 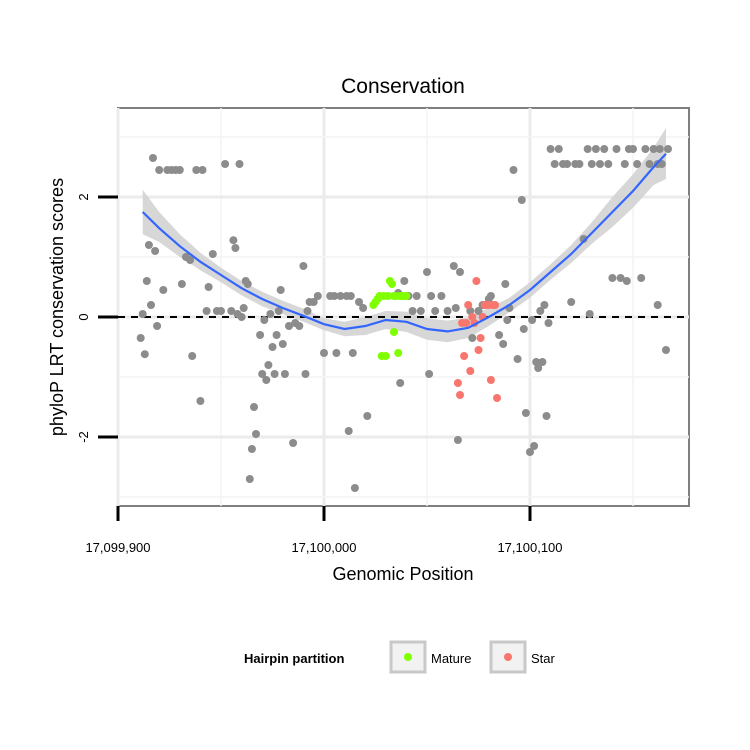 I want to click on y-tick-label: 0, so click(x=83, y=316).